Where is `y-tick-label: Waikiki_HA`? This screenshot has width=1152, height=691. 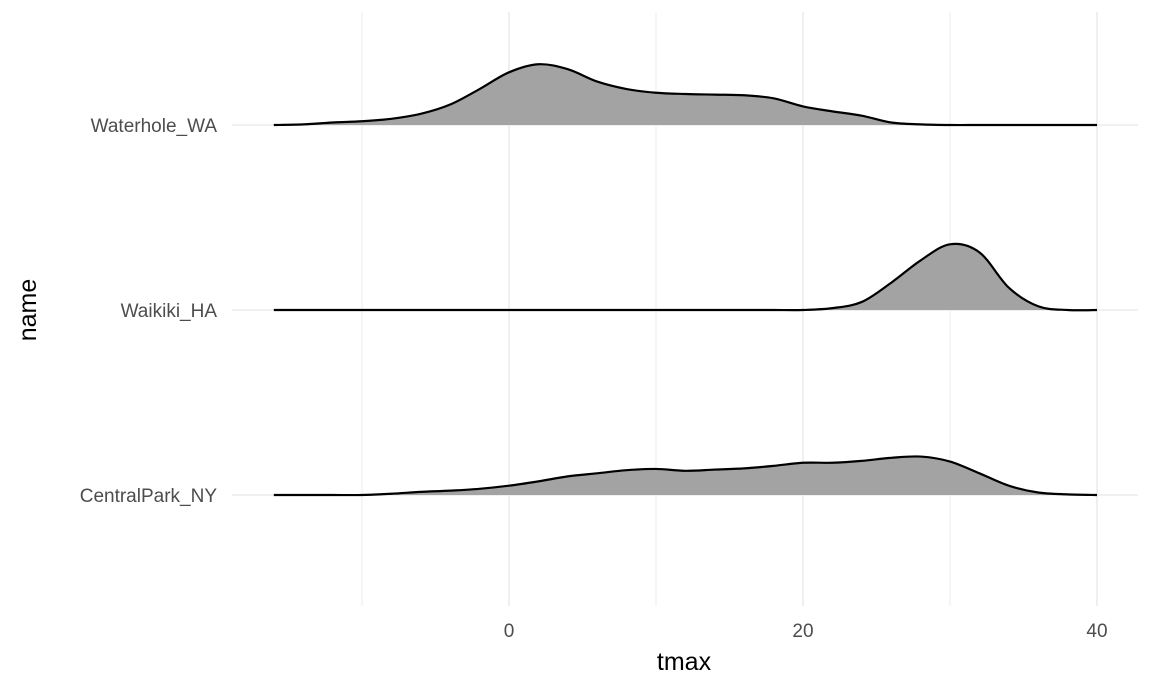
y-tick-label: Waikiki_HA is located at coordinates (169, 311).